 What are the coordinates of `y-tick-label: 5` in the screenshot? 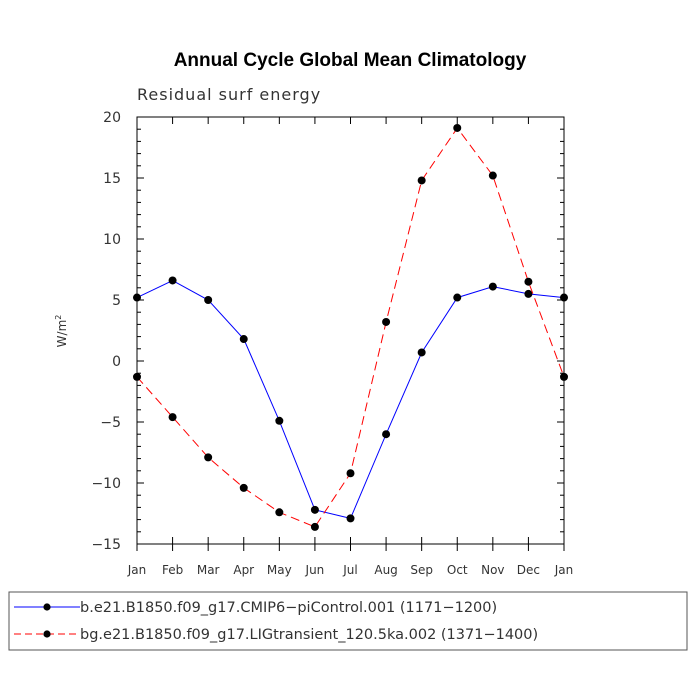 It's located at (116, 301).